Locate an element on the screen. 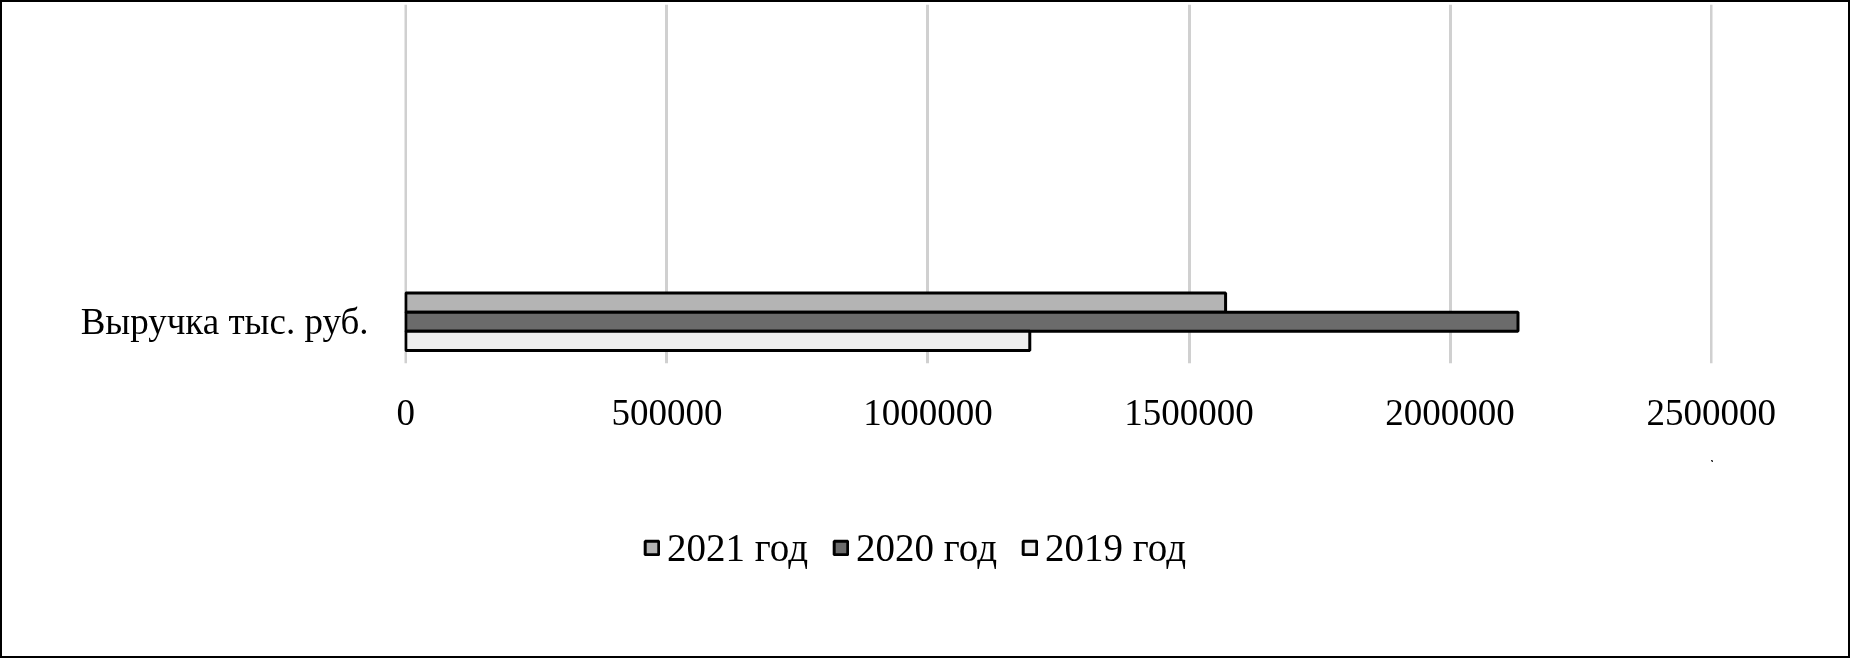 The width and height of the screenshot is (1850, 658). legend-label: 2021 год is located at coordinates (737, 547).